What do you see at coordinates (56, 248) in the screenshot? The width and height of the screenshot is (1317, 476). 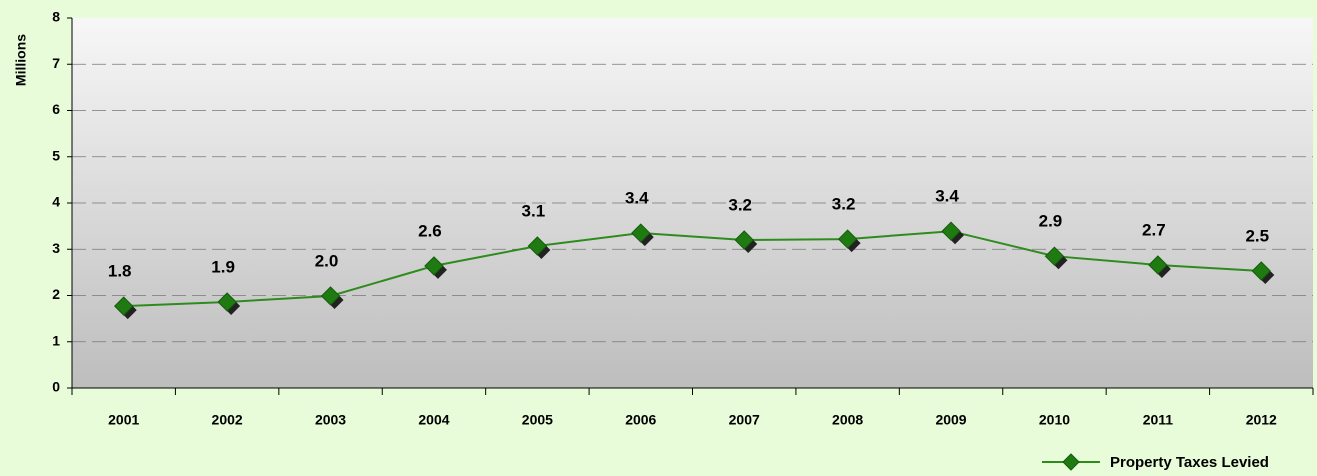 I see `y-tick-label: 3` at bounding box center [56, 248].